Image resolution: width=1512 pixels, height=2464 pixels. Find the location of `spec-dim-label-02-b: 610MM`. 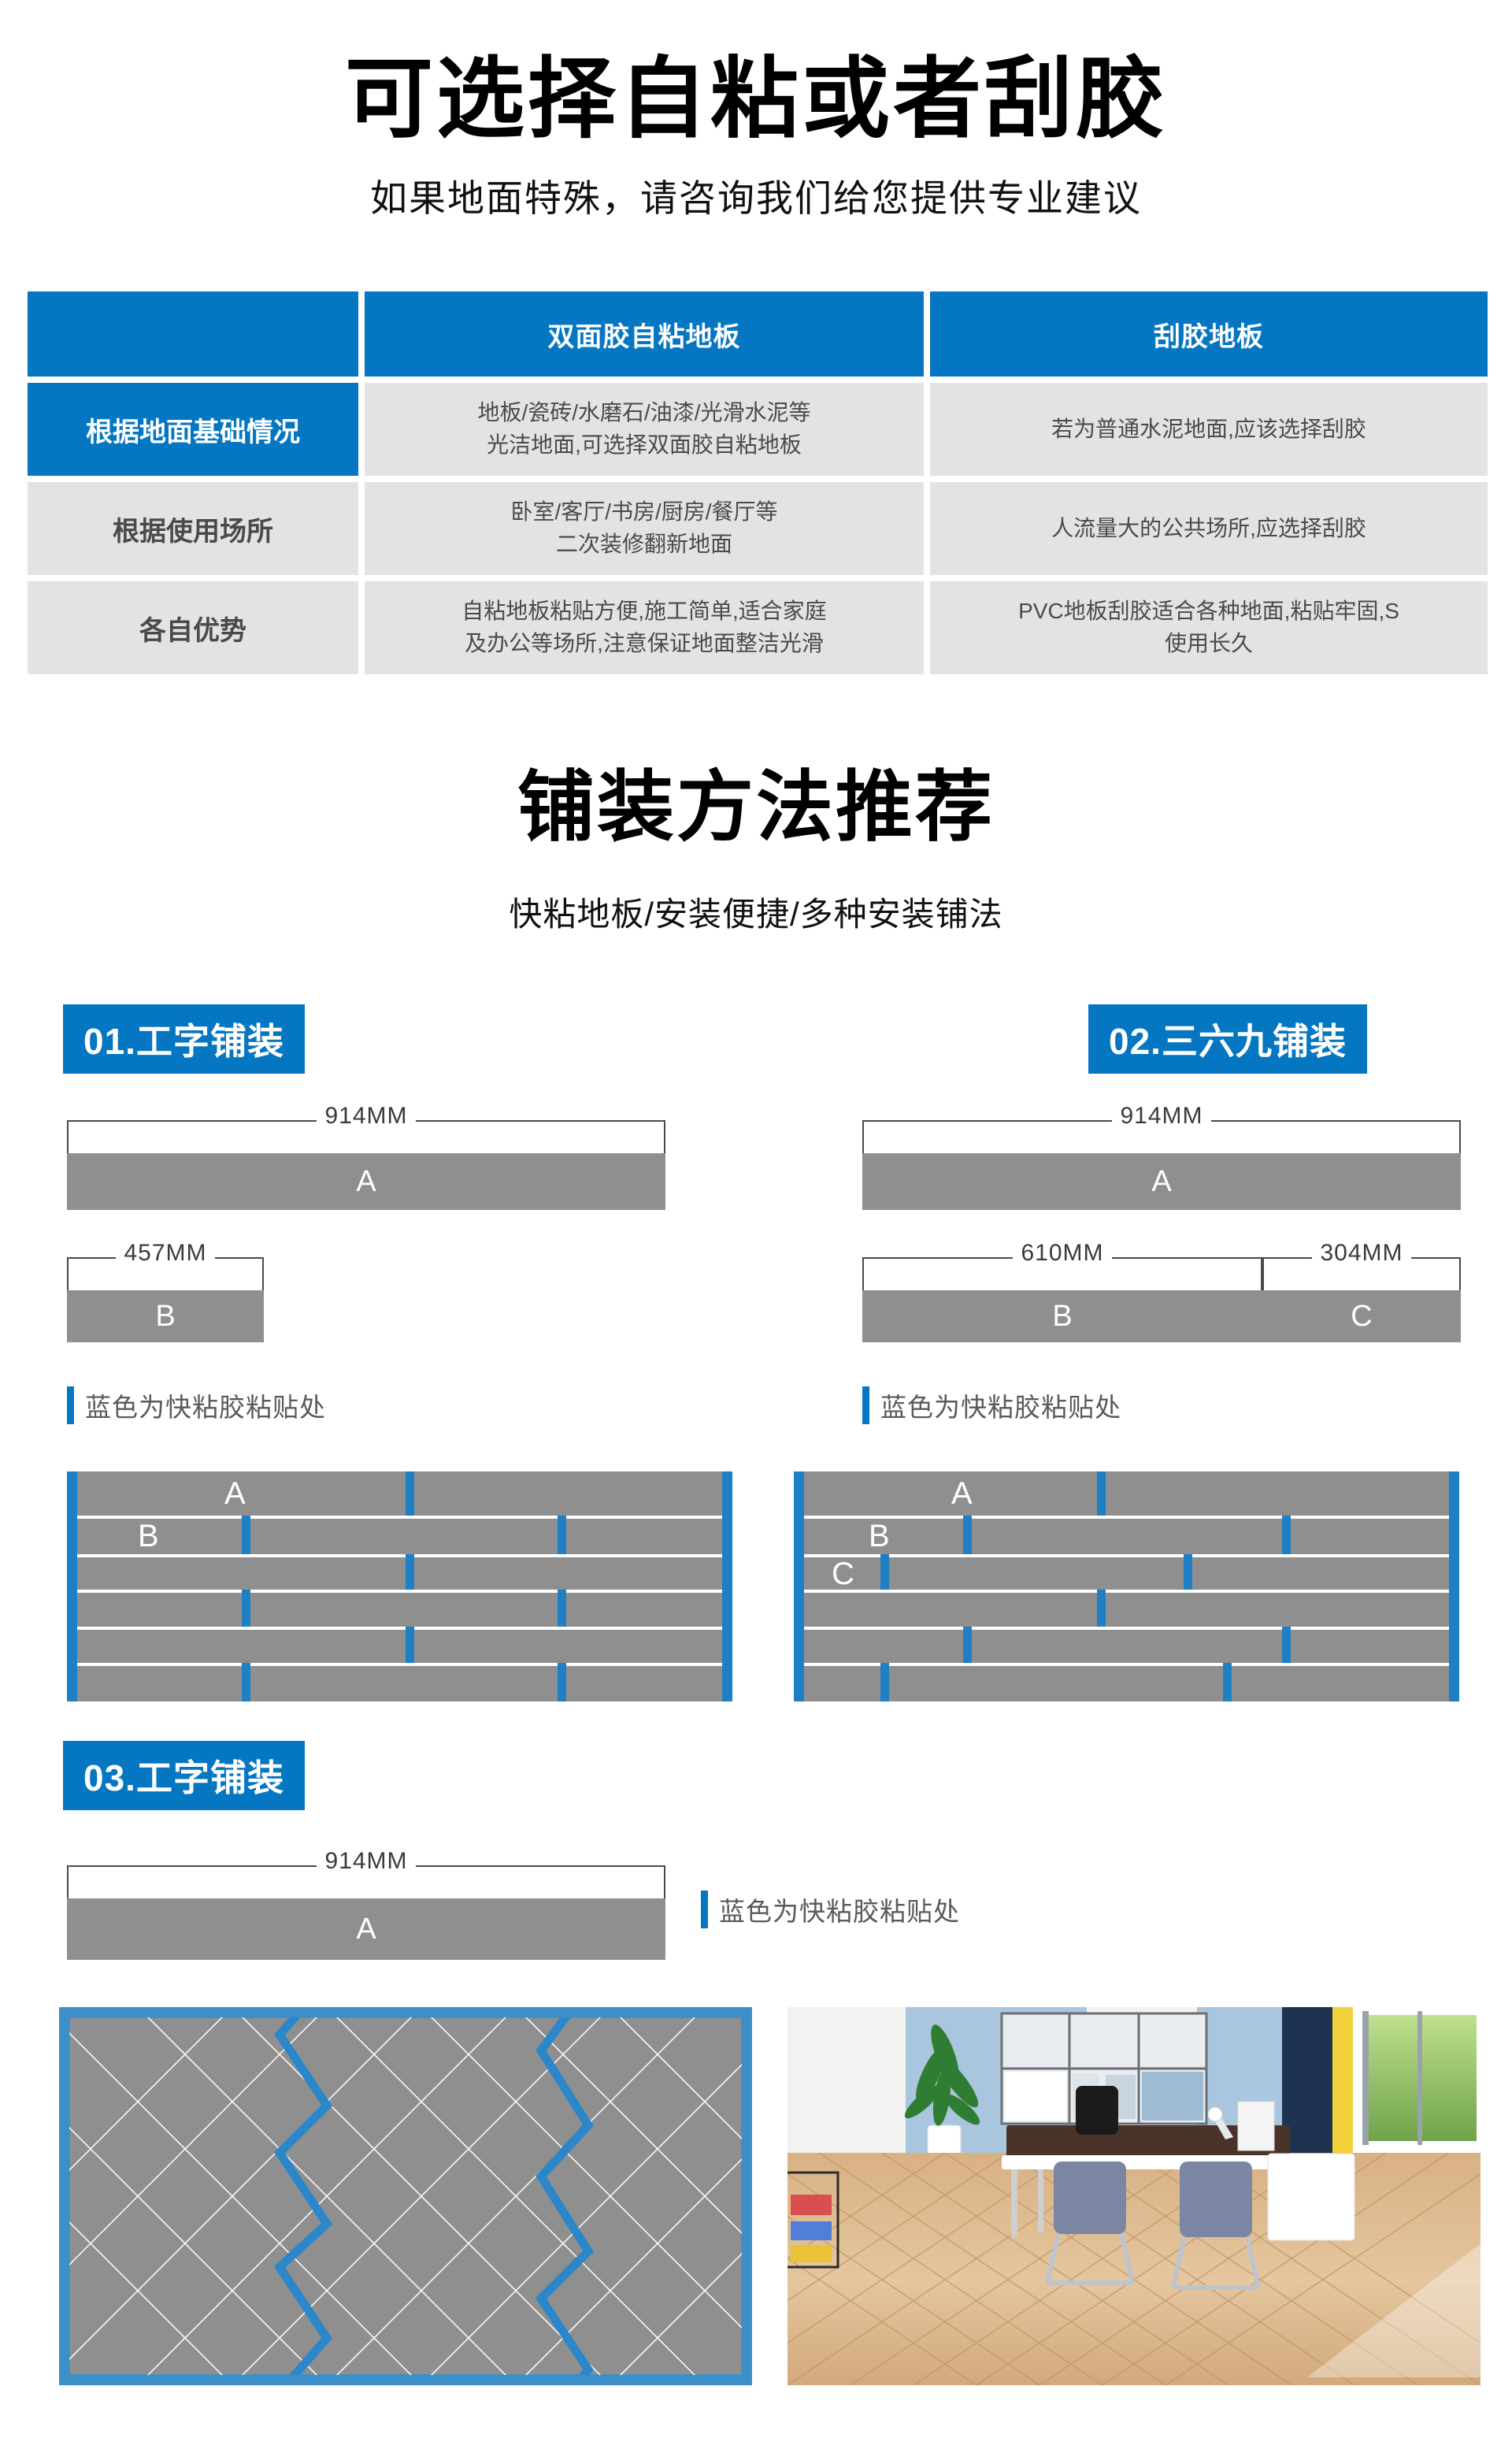

spec-dim-label-02-b: 610MM is located at coordinates (1062, 1253).